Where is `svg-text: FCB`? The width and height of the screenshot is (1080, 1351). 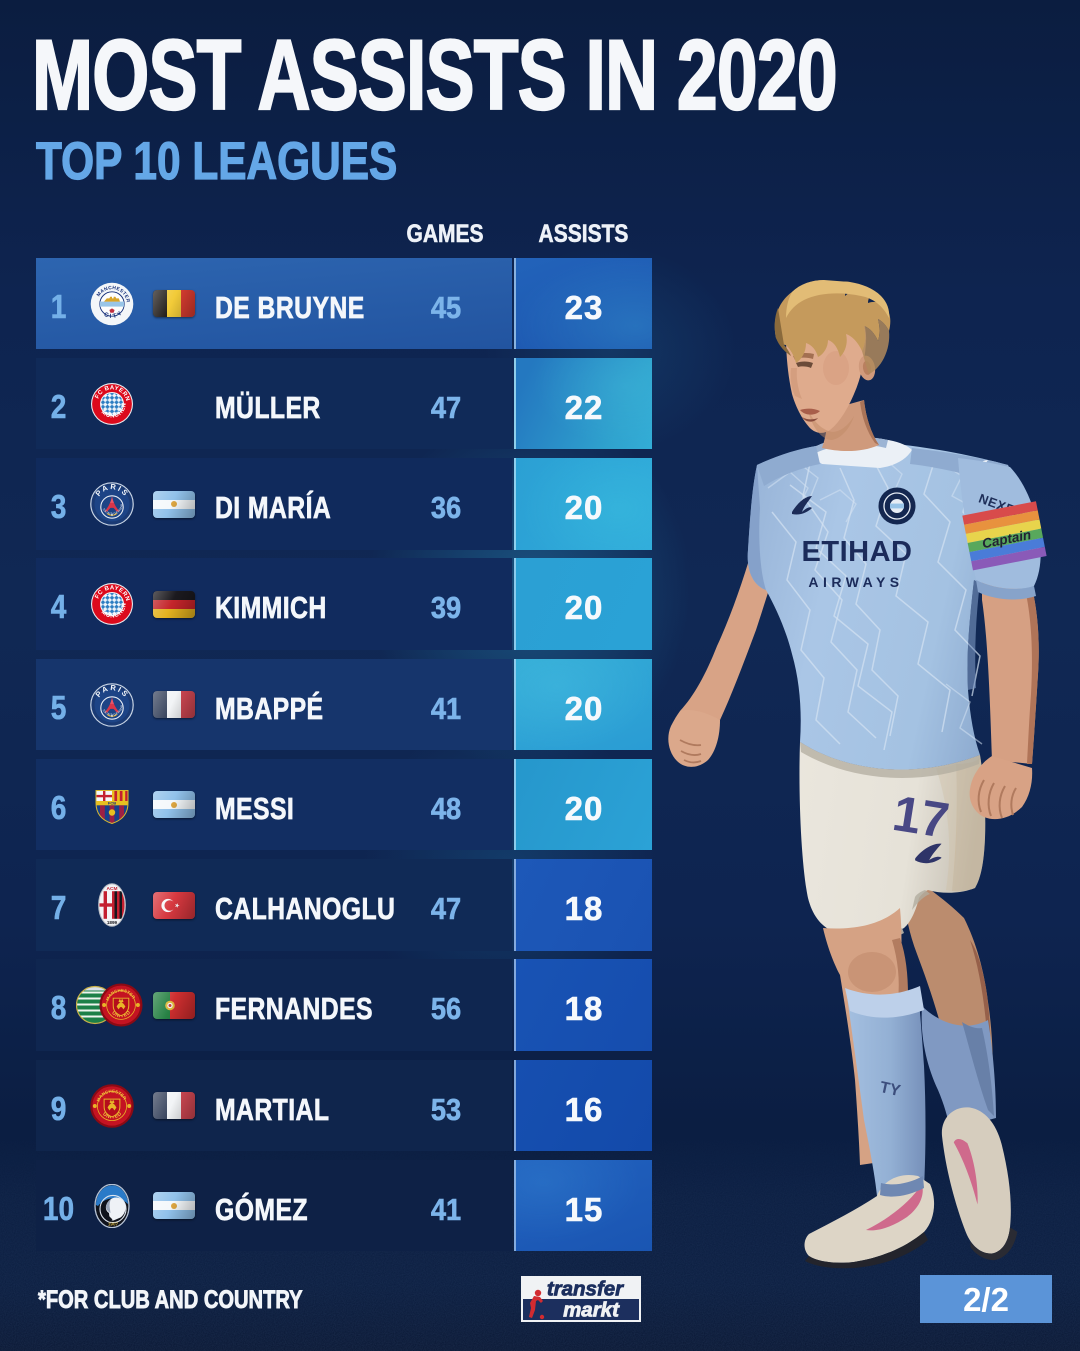 svg-text: FCB is located at coordinates (112, 802).